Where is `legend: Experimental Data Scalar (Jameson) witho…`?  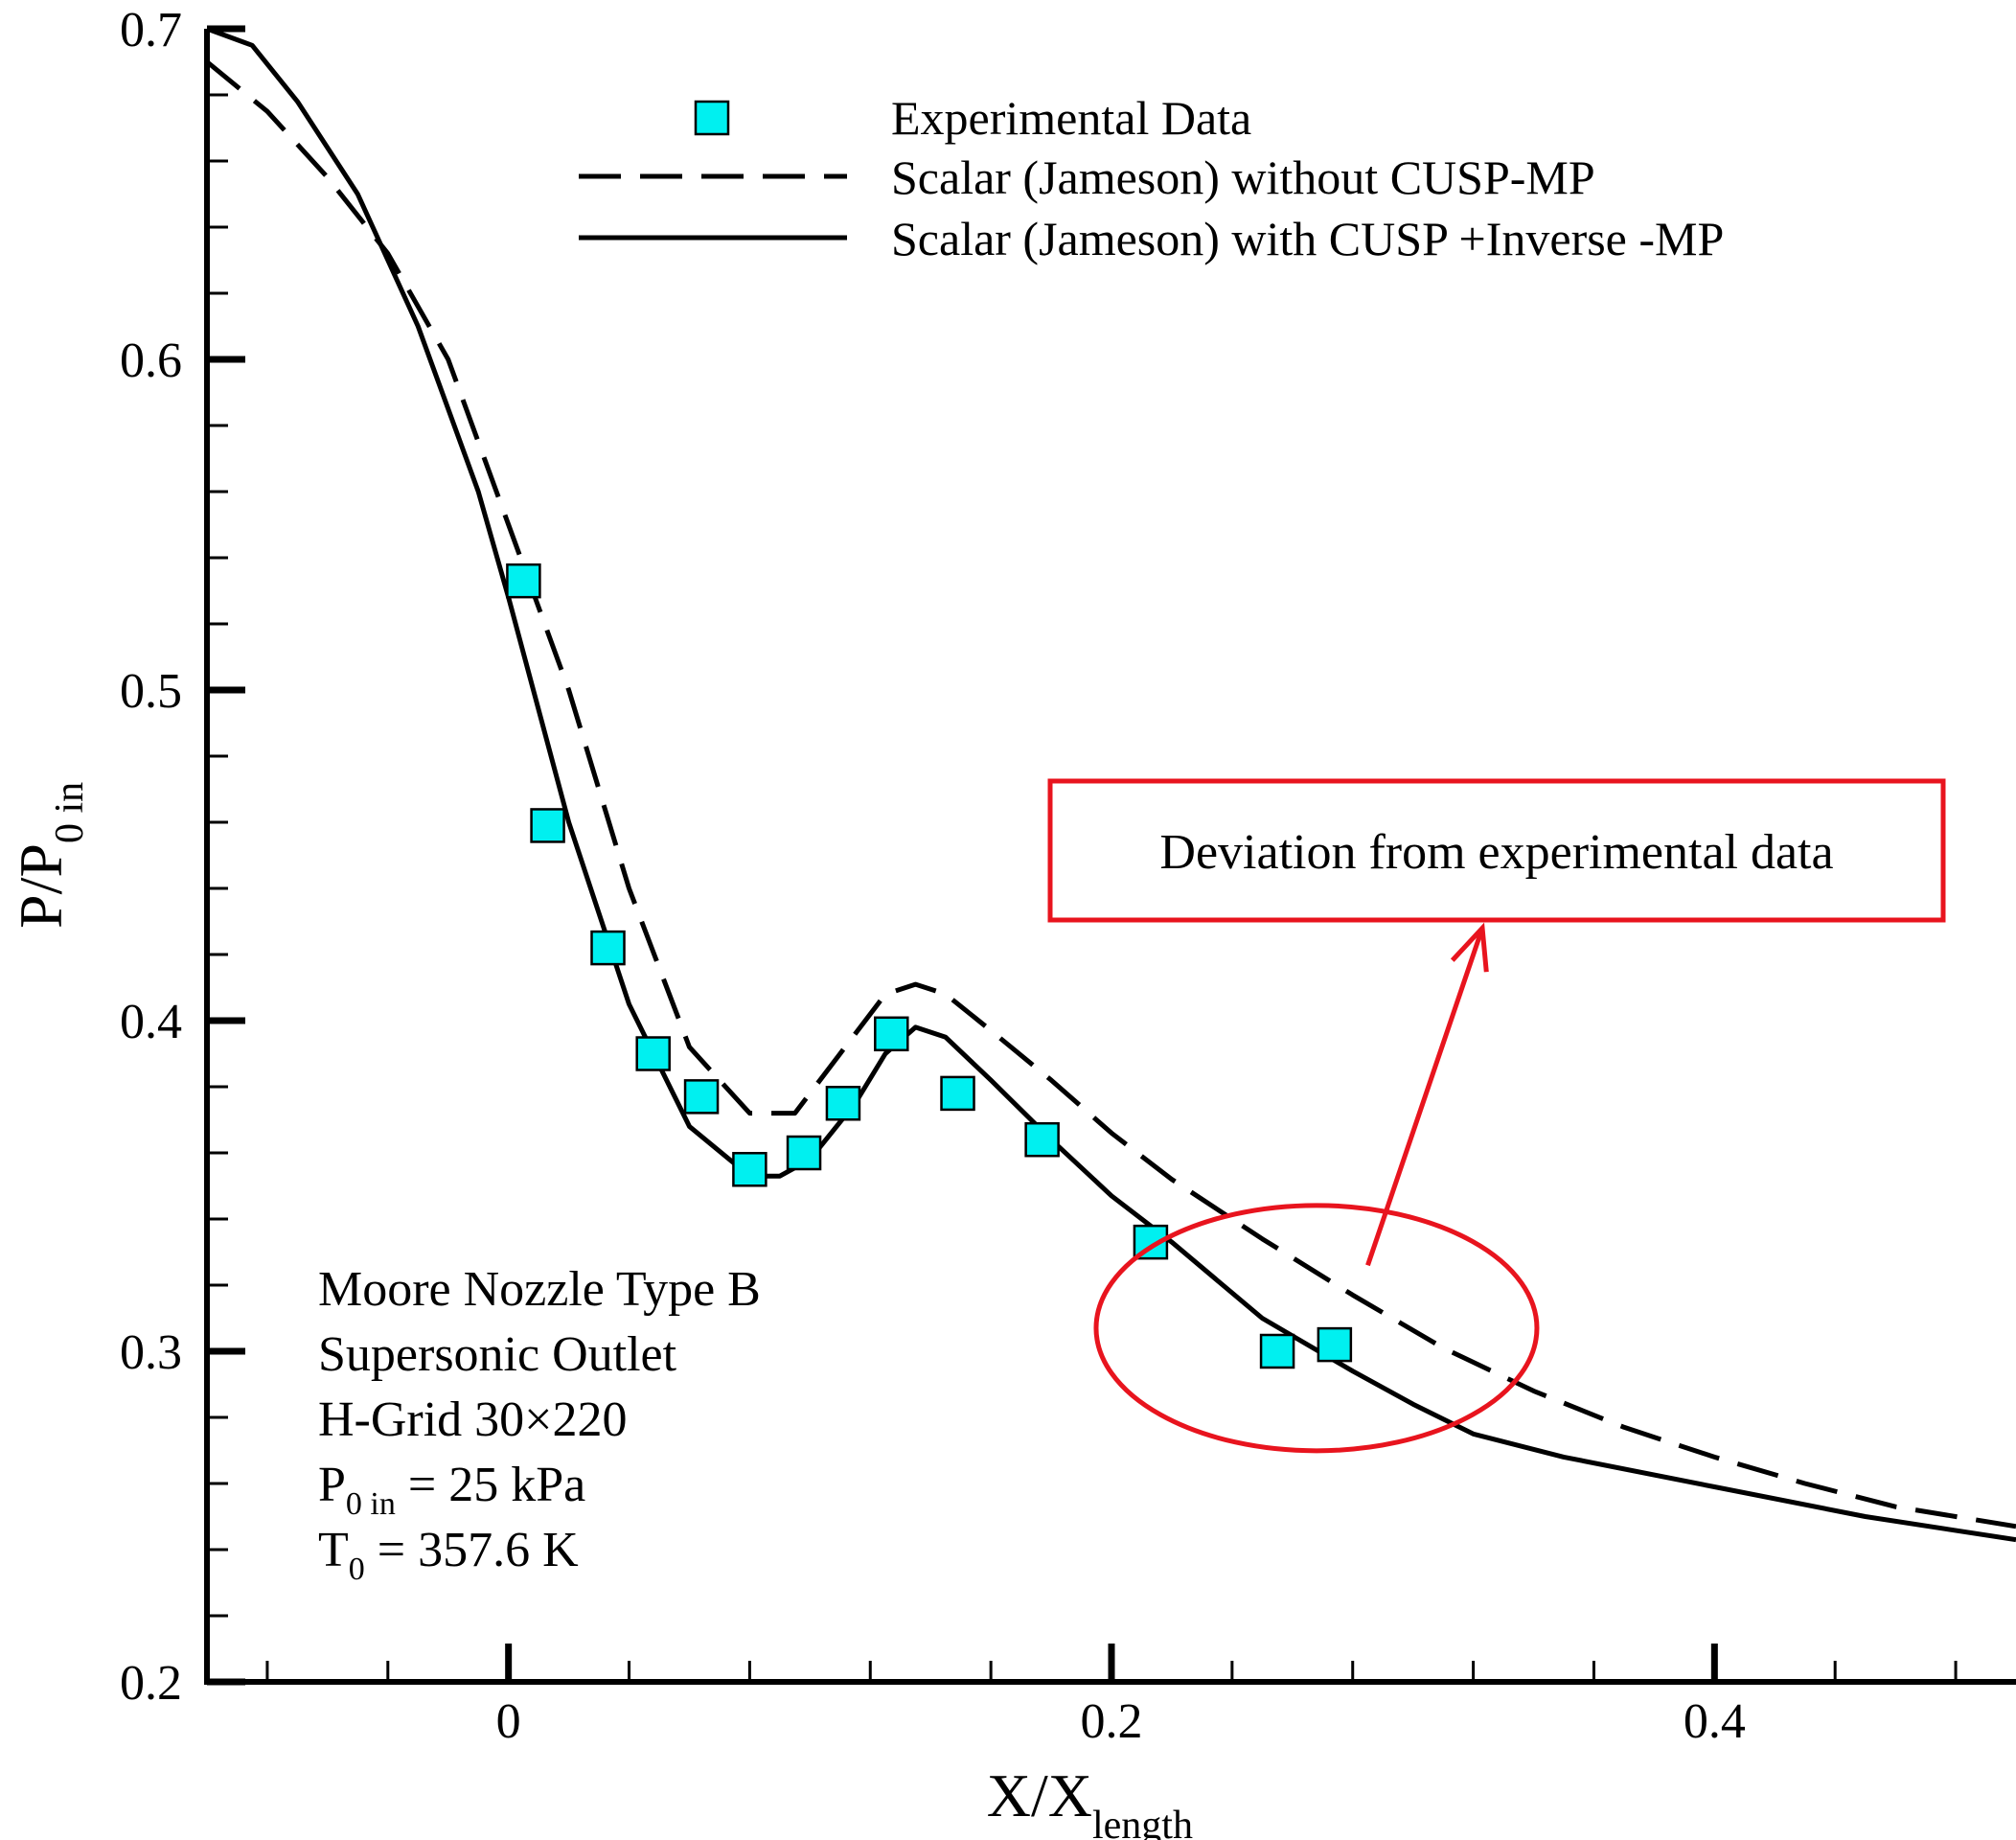
legend: Experimental Data Scalar (Jameson) witho… is located at coordinates (1151, 178).